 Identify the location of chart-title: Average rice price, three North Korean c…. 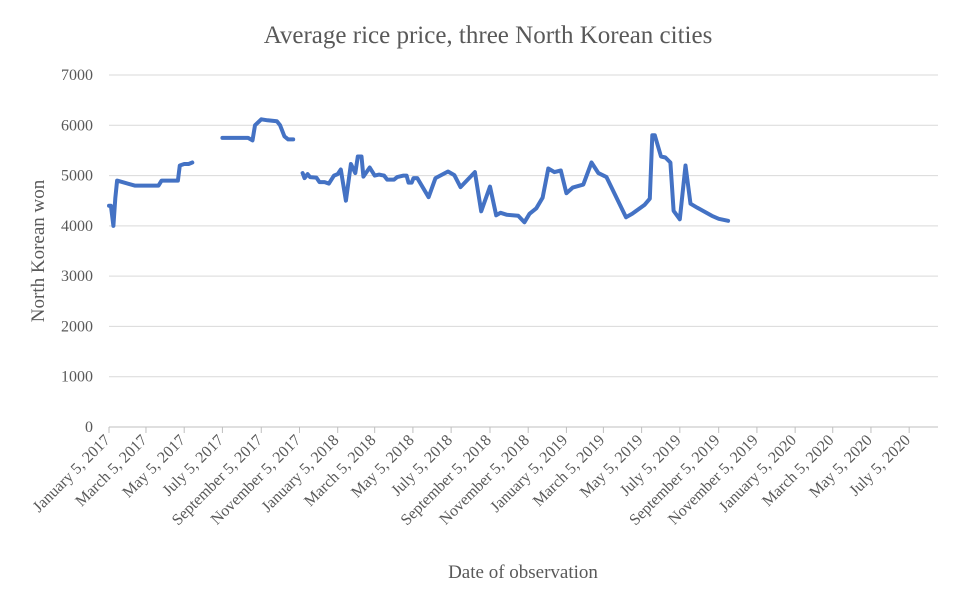
(488, 35).